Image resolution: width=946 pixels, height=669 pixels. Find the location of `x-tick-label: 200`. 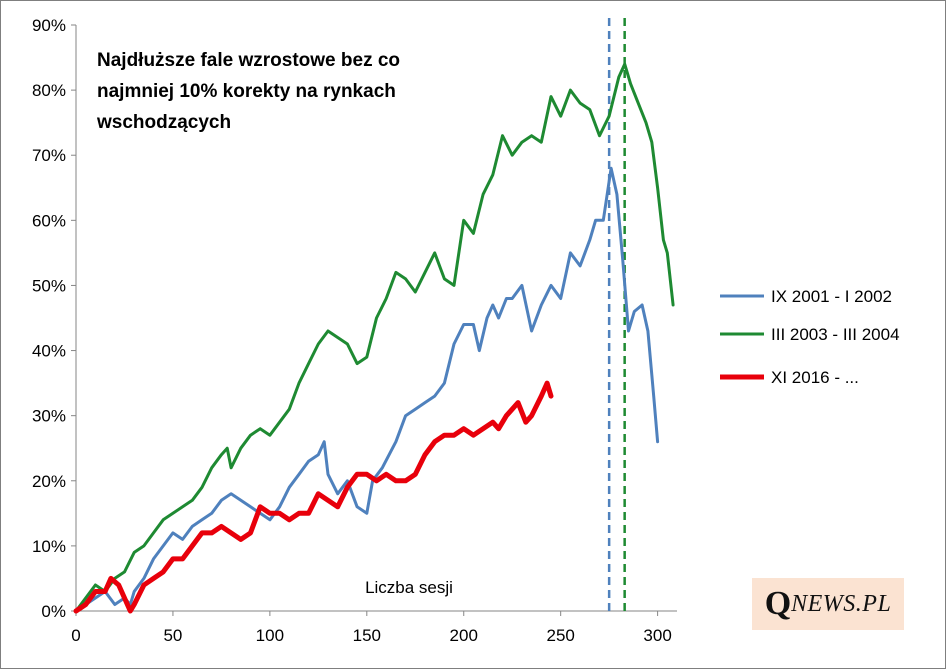

x-tick-label: 200 is located at coordinates (464, 635).